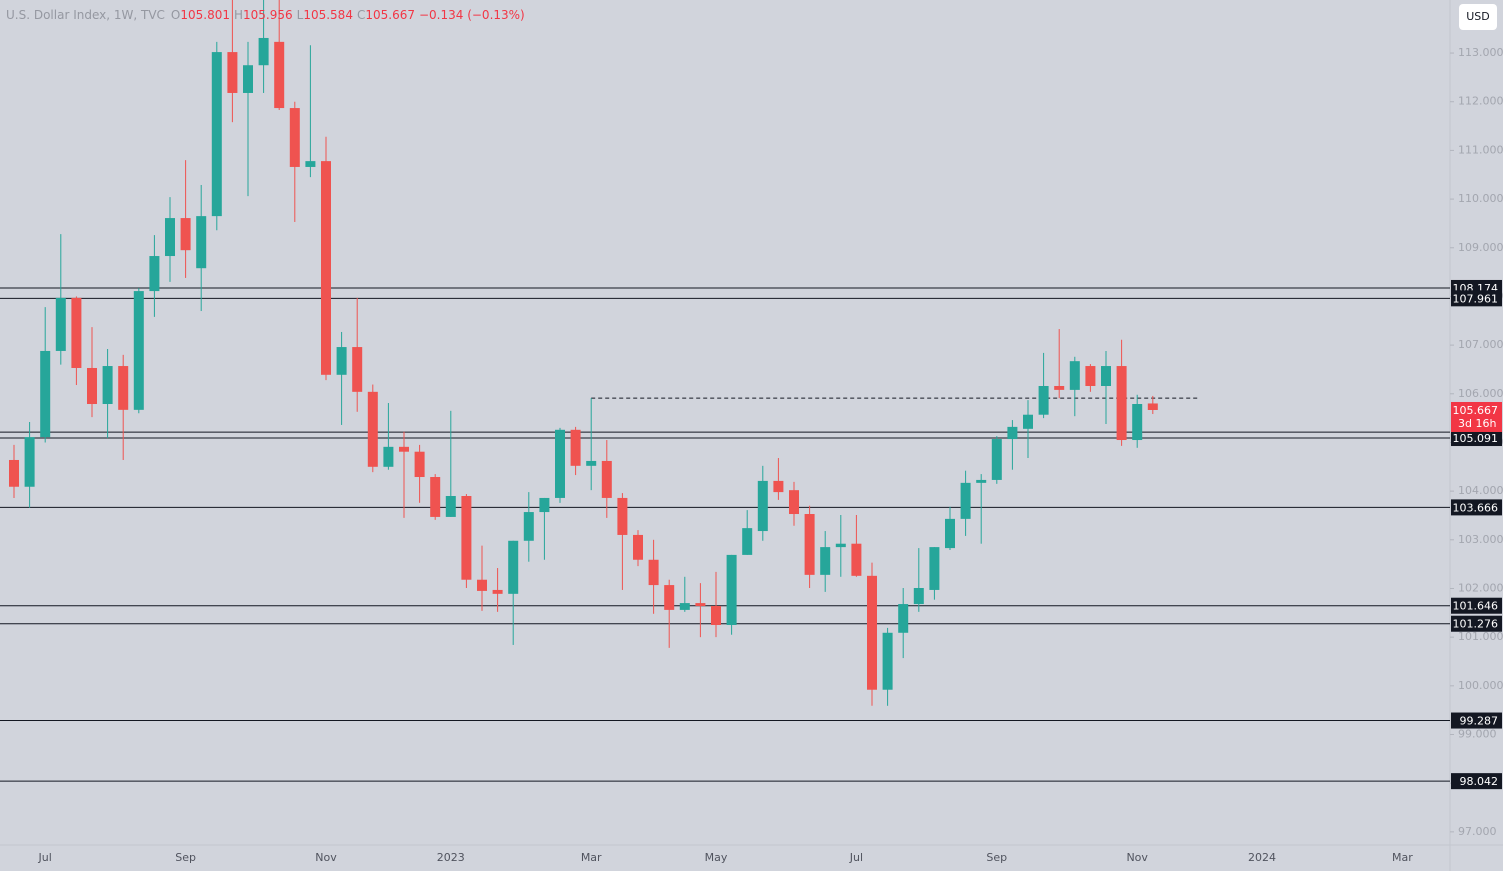  Describe the element at coordinates (1480, 685) in the screenshot. I see `y-tick-label: 100.000` at that location.